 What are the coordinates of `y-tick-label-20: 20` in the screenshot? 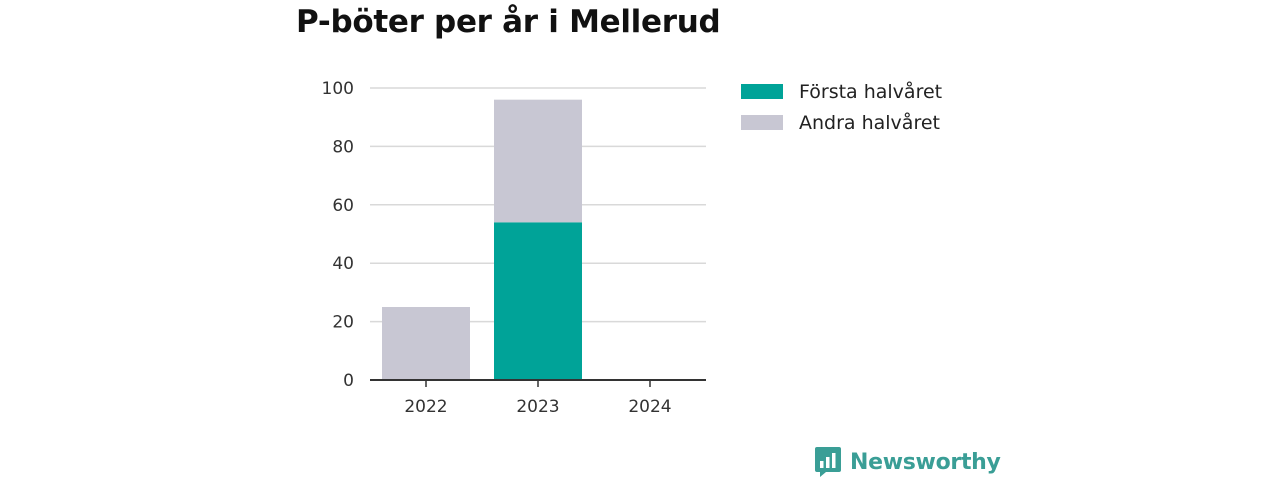 It's located at (343, 323).